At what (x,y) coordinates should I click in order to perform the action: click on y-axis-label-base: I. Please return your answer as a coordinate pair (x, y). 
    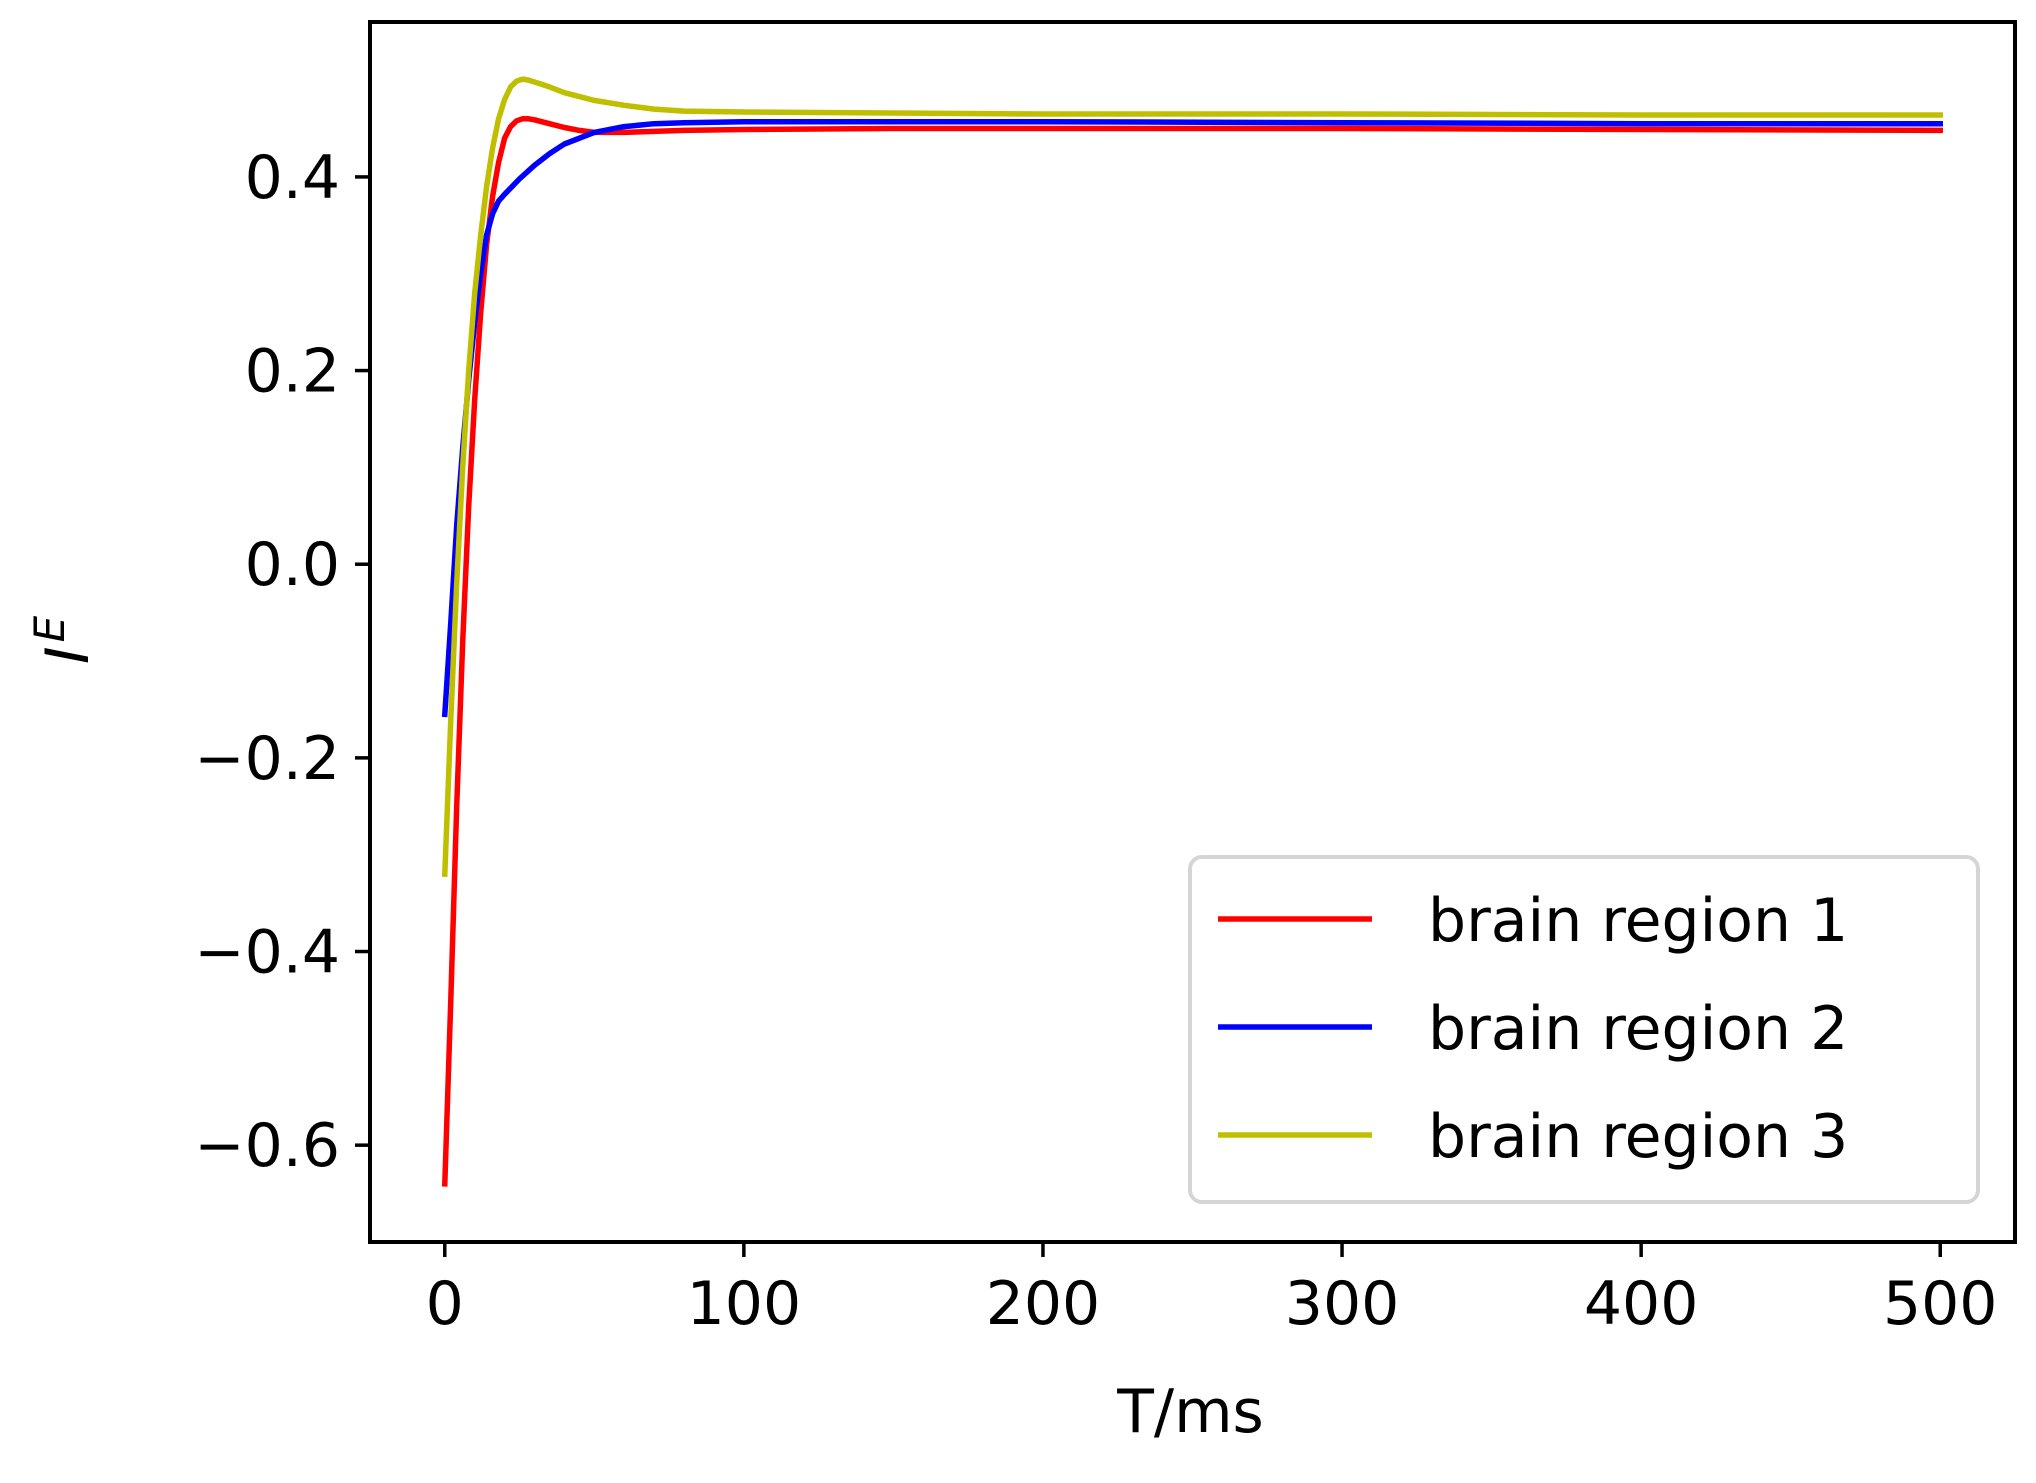
    Looking at the image, I should click on (68, 655).